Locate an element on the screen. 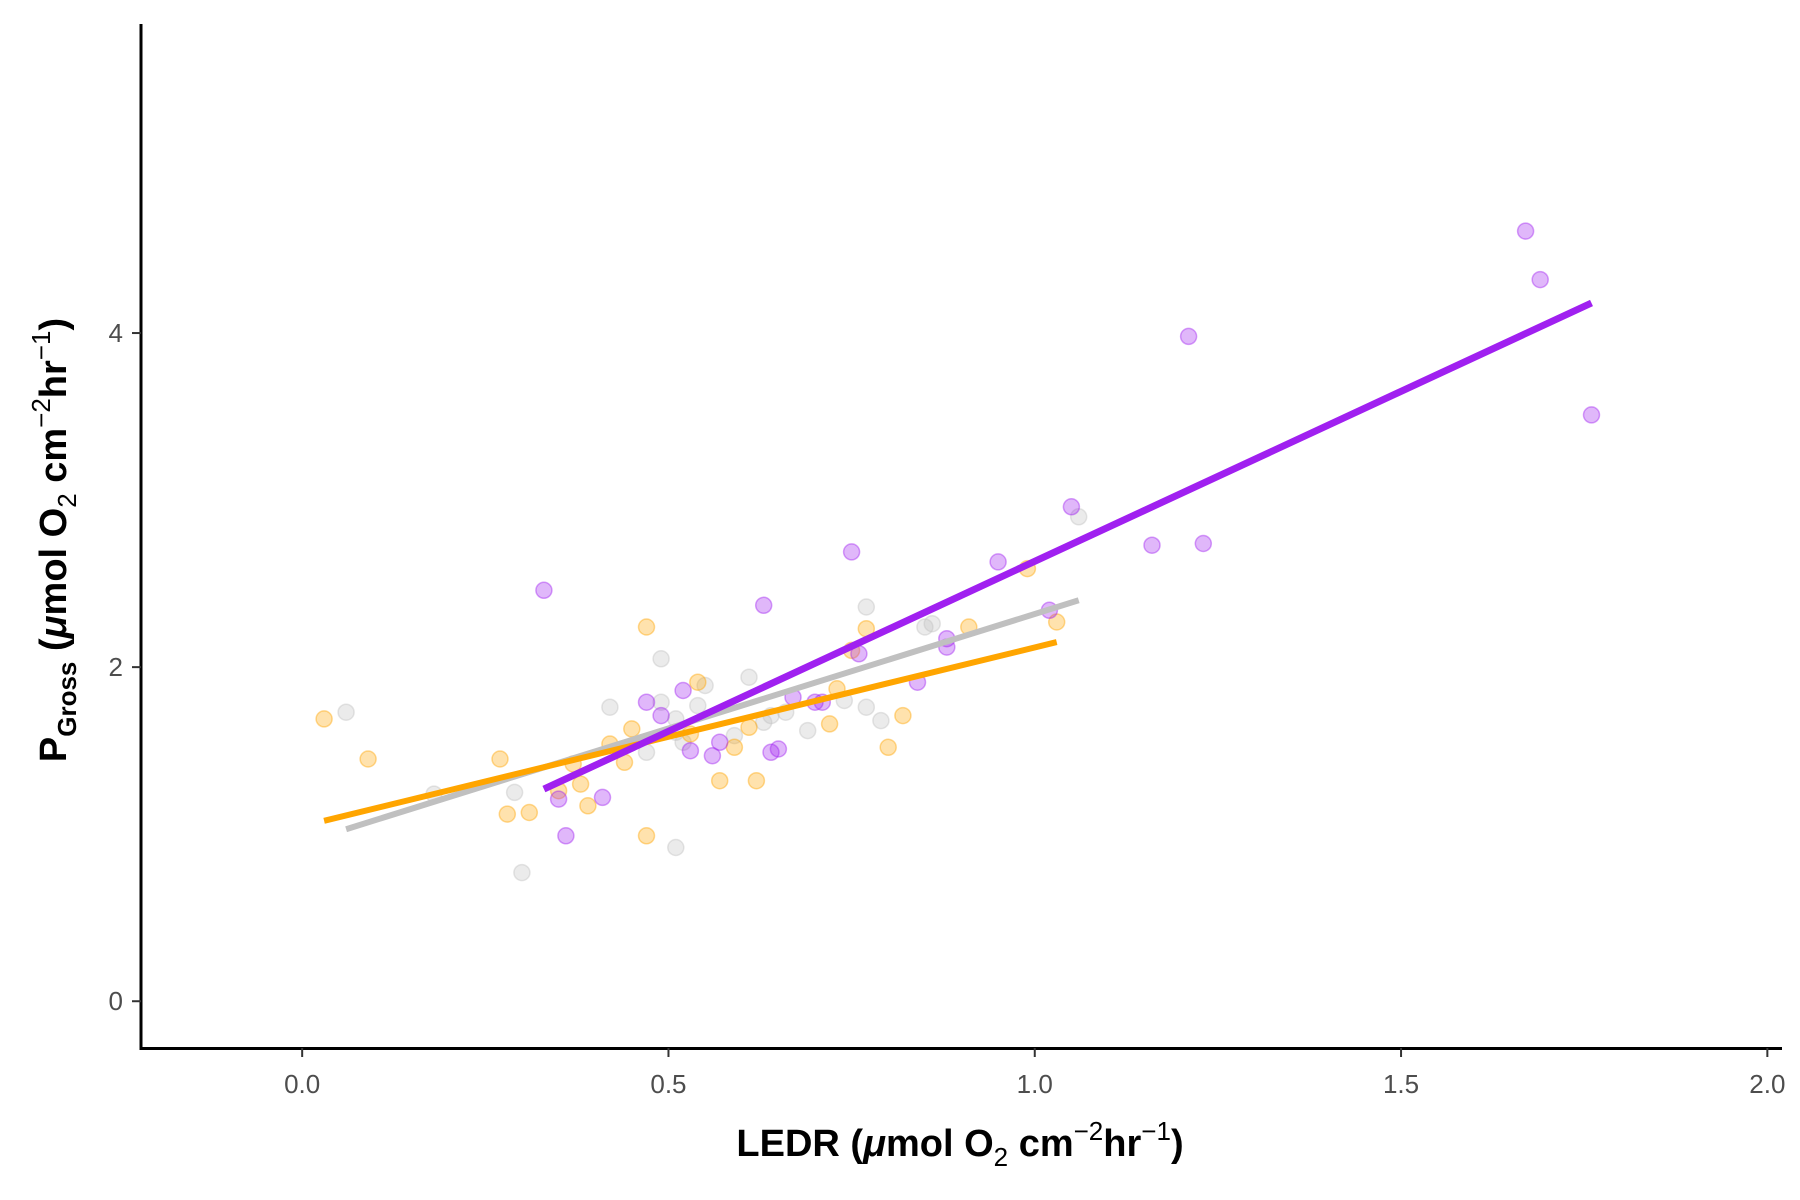  y-tick-label: 4 is located at coordinates (116, 333).